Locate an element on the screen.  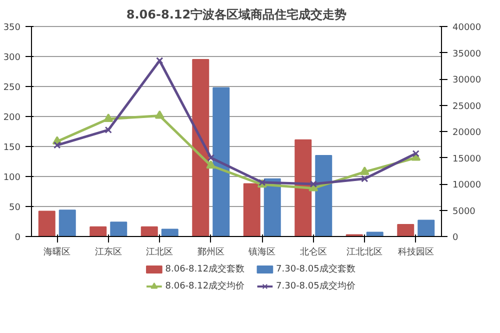
x-tick-label: 镇海区 is located at coordinates (262, 252).